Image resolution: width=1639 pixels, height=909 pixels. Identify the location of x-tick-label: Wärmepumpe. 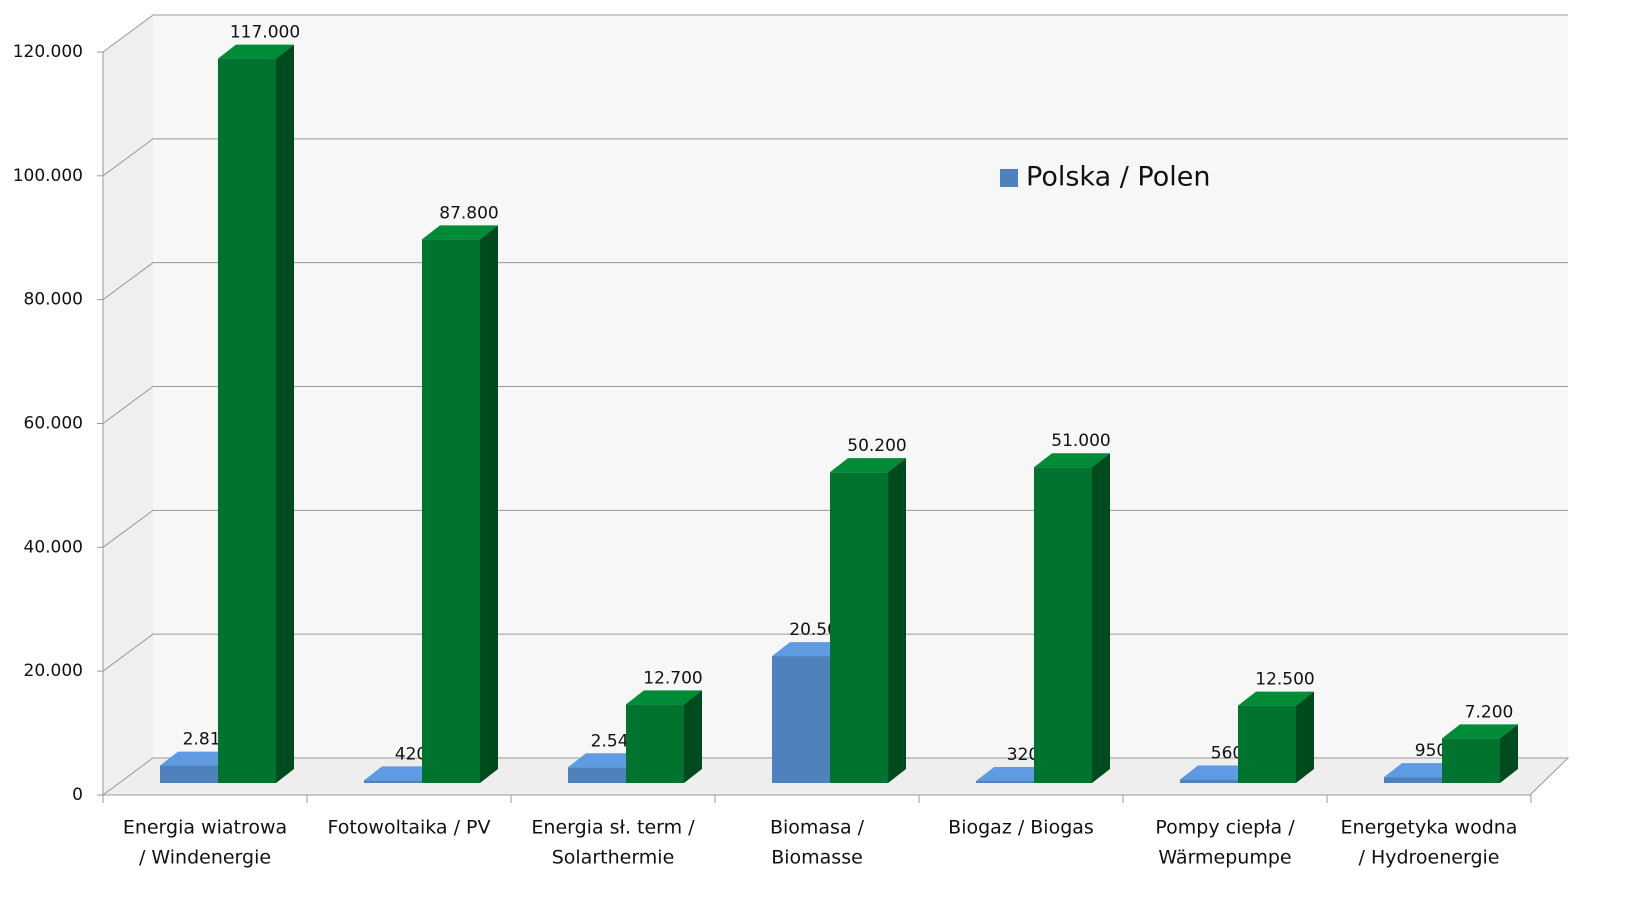
(1224, 858).